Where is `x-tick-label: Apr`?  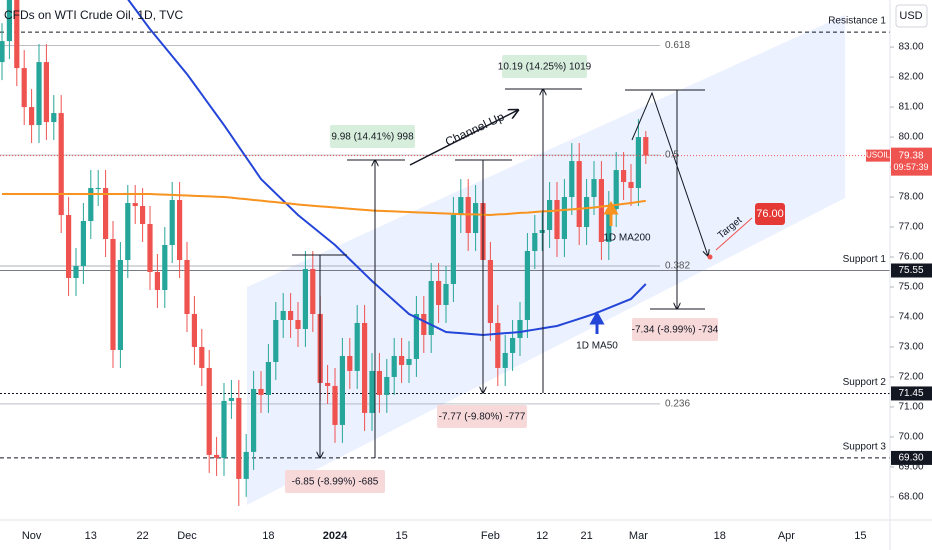 x-tick-label: Apr is located at coordinates (786, 536).